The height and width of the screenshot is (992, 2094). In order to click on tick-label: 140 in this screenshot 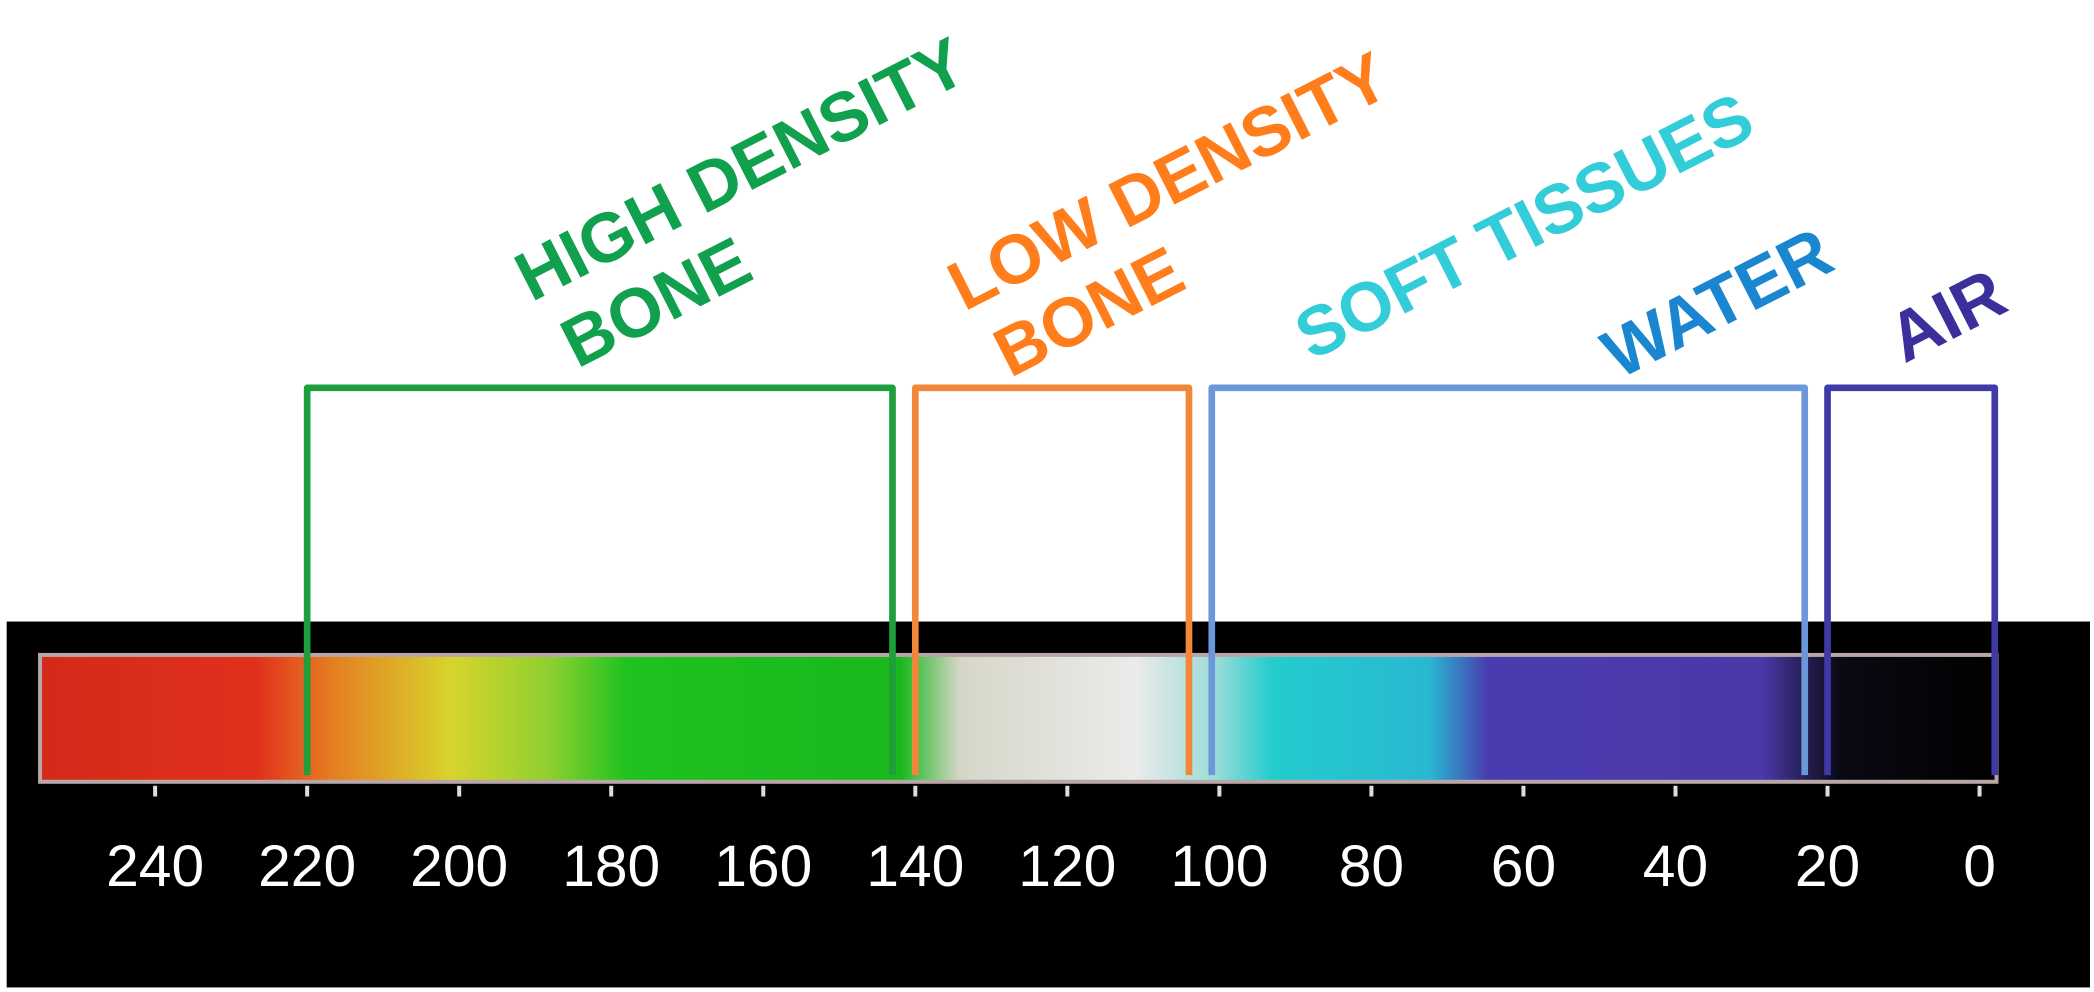, I will do `click(915, 866)`.